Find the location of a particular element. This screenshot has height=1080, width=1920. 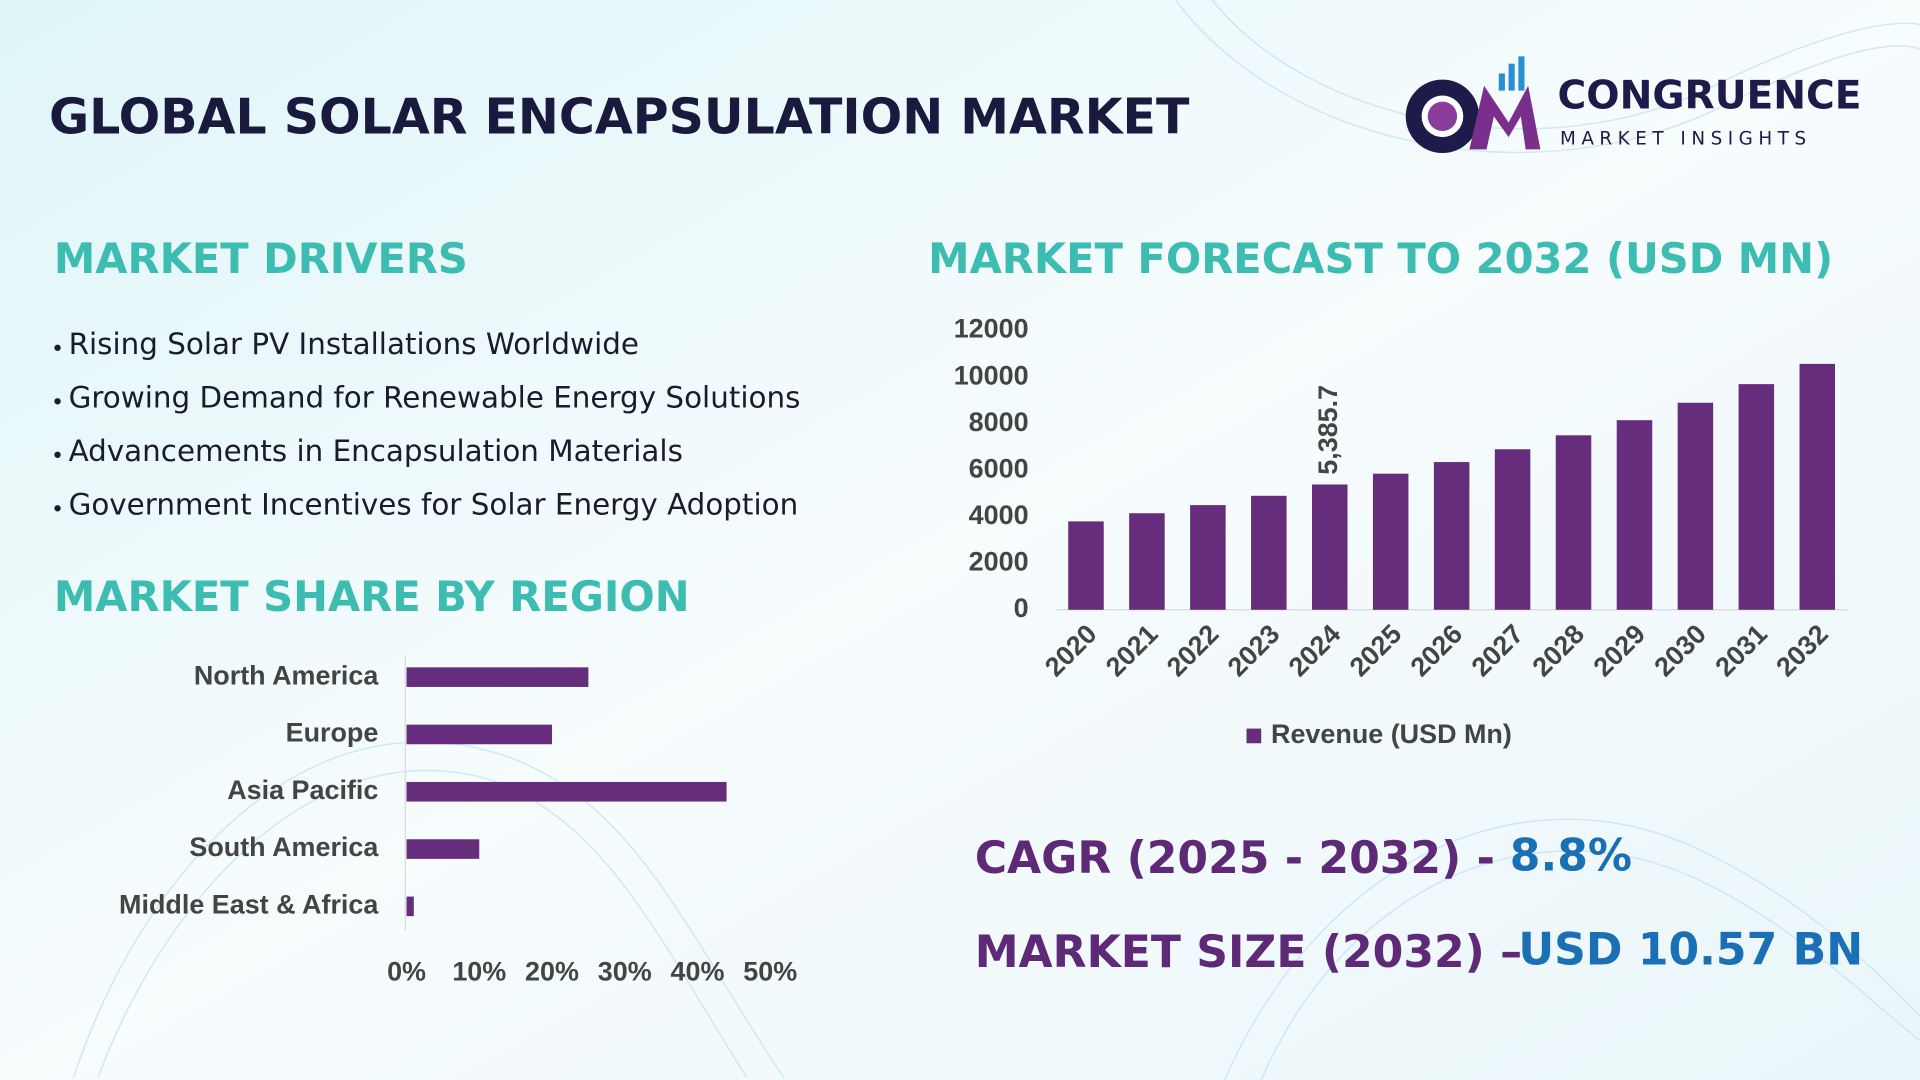

y-tick-label: 12000 is located at coordinates (991, 329).